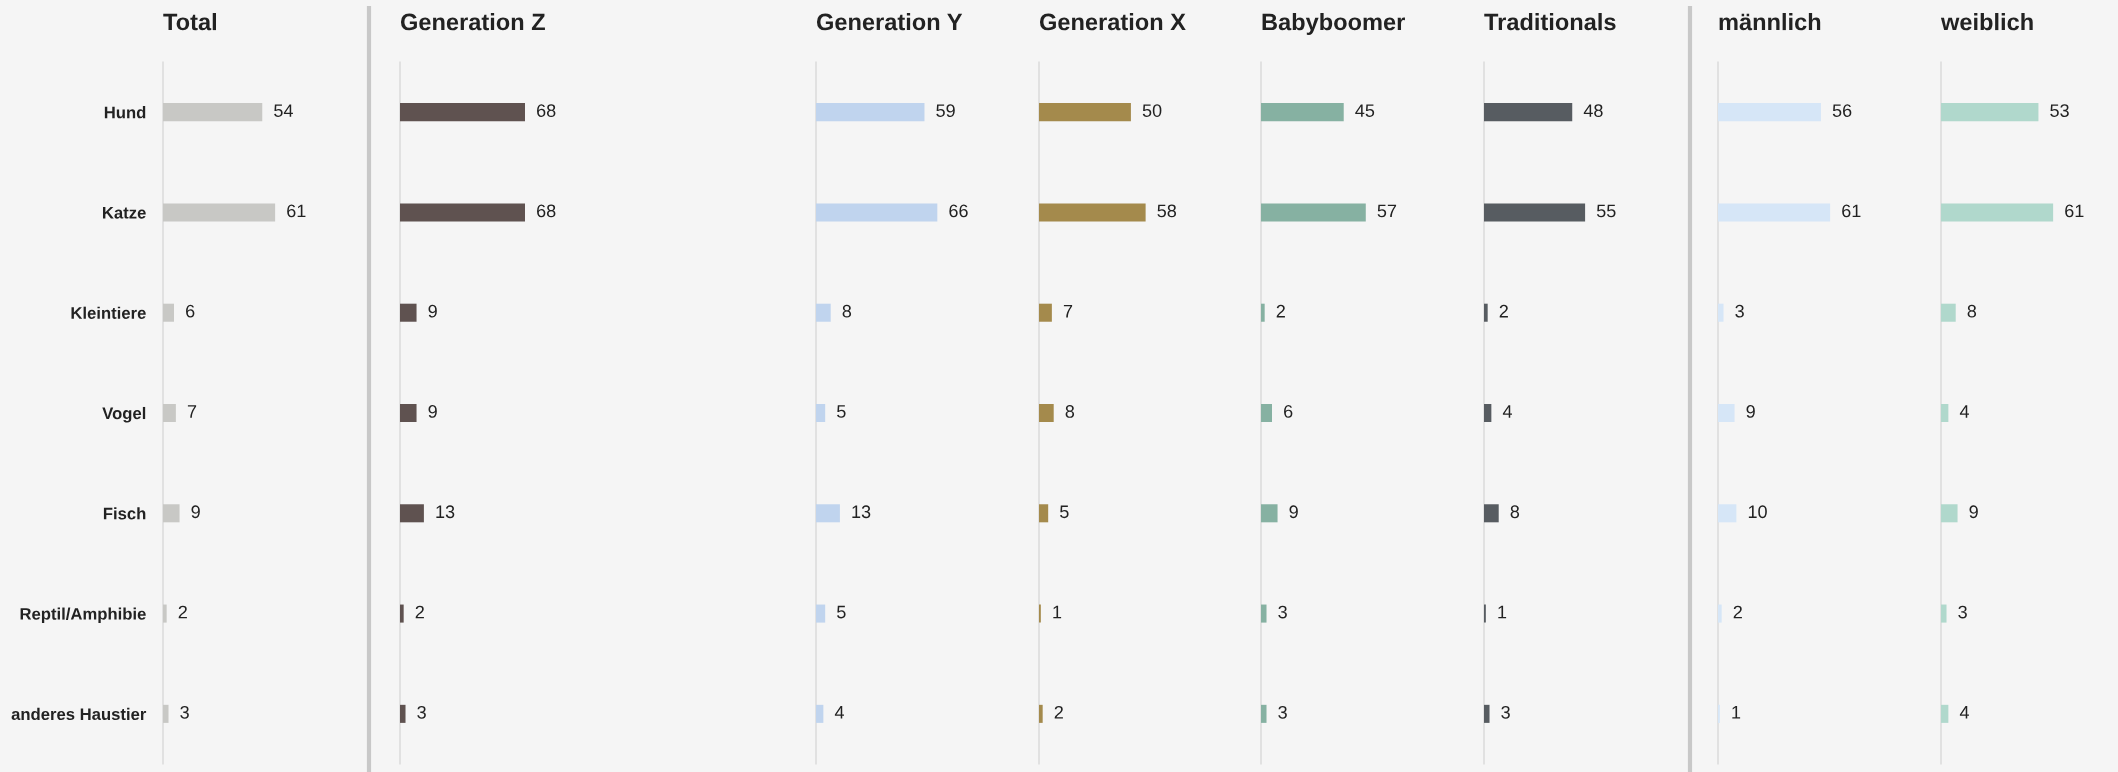 Image resolution: width=2118 pixels, height=772 pixels. I want to click on y-tick-label: Katze, so click(124, 213).